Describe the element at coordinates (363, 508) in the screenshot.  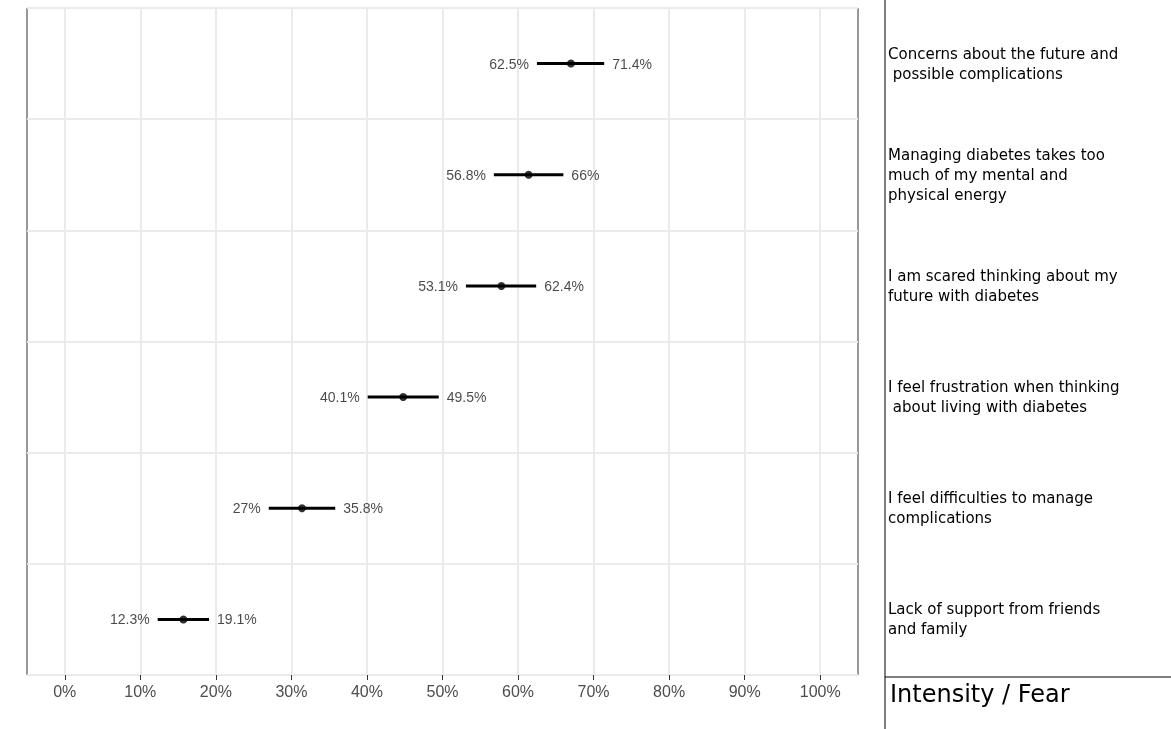
I see `annotation: 35.8%` at that location.